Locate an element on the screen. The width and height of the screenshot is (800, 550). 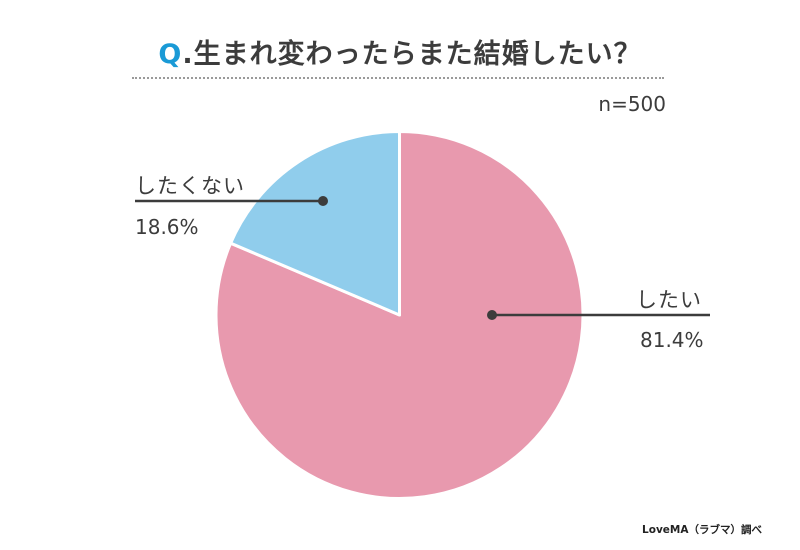
label-no: したくない is located at coordinates (190, 186).